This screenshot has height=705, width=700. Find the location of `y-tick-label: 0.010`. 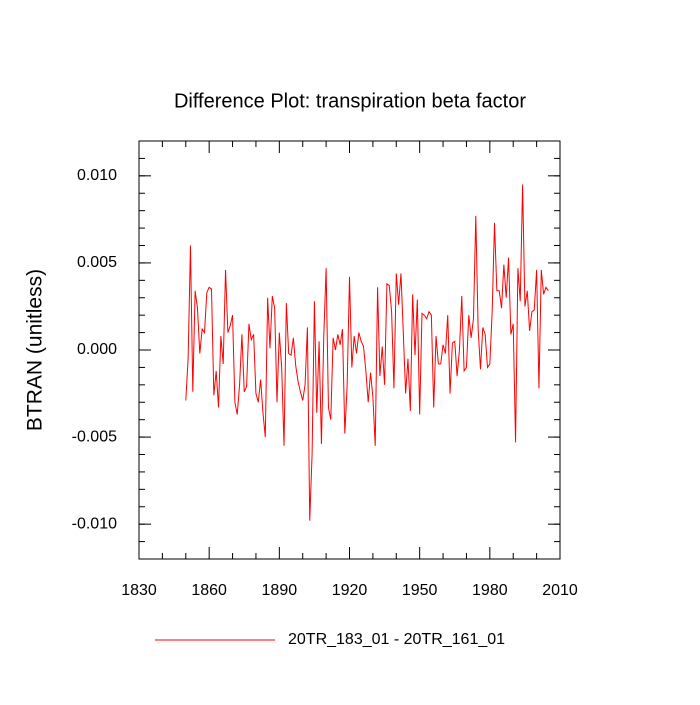

y-tick-label: 0.010 is located at coordinates (97, 175).